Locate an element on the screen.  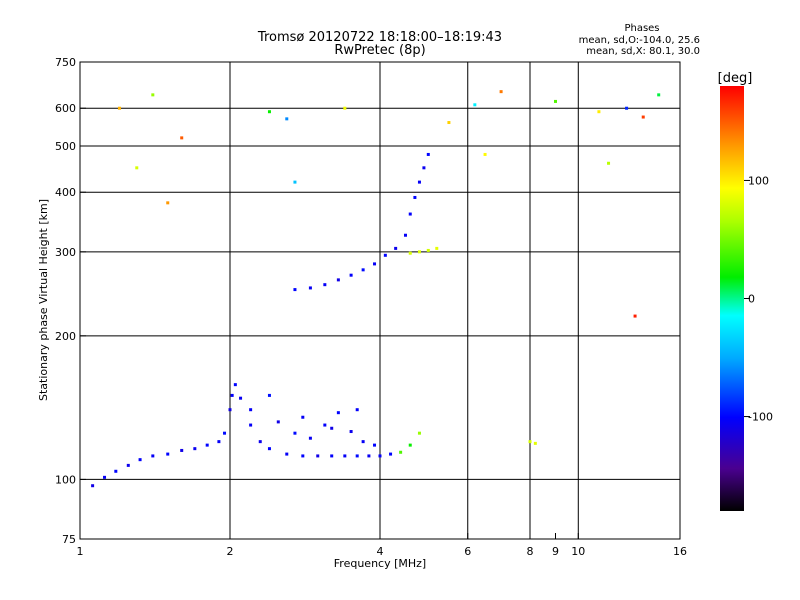
x-tick-label: 4 is located at coordinates (380, 551).